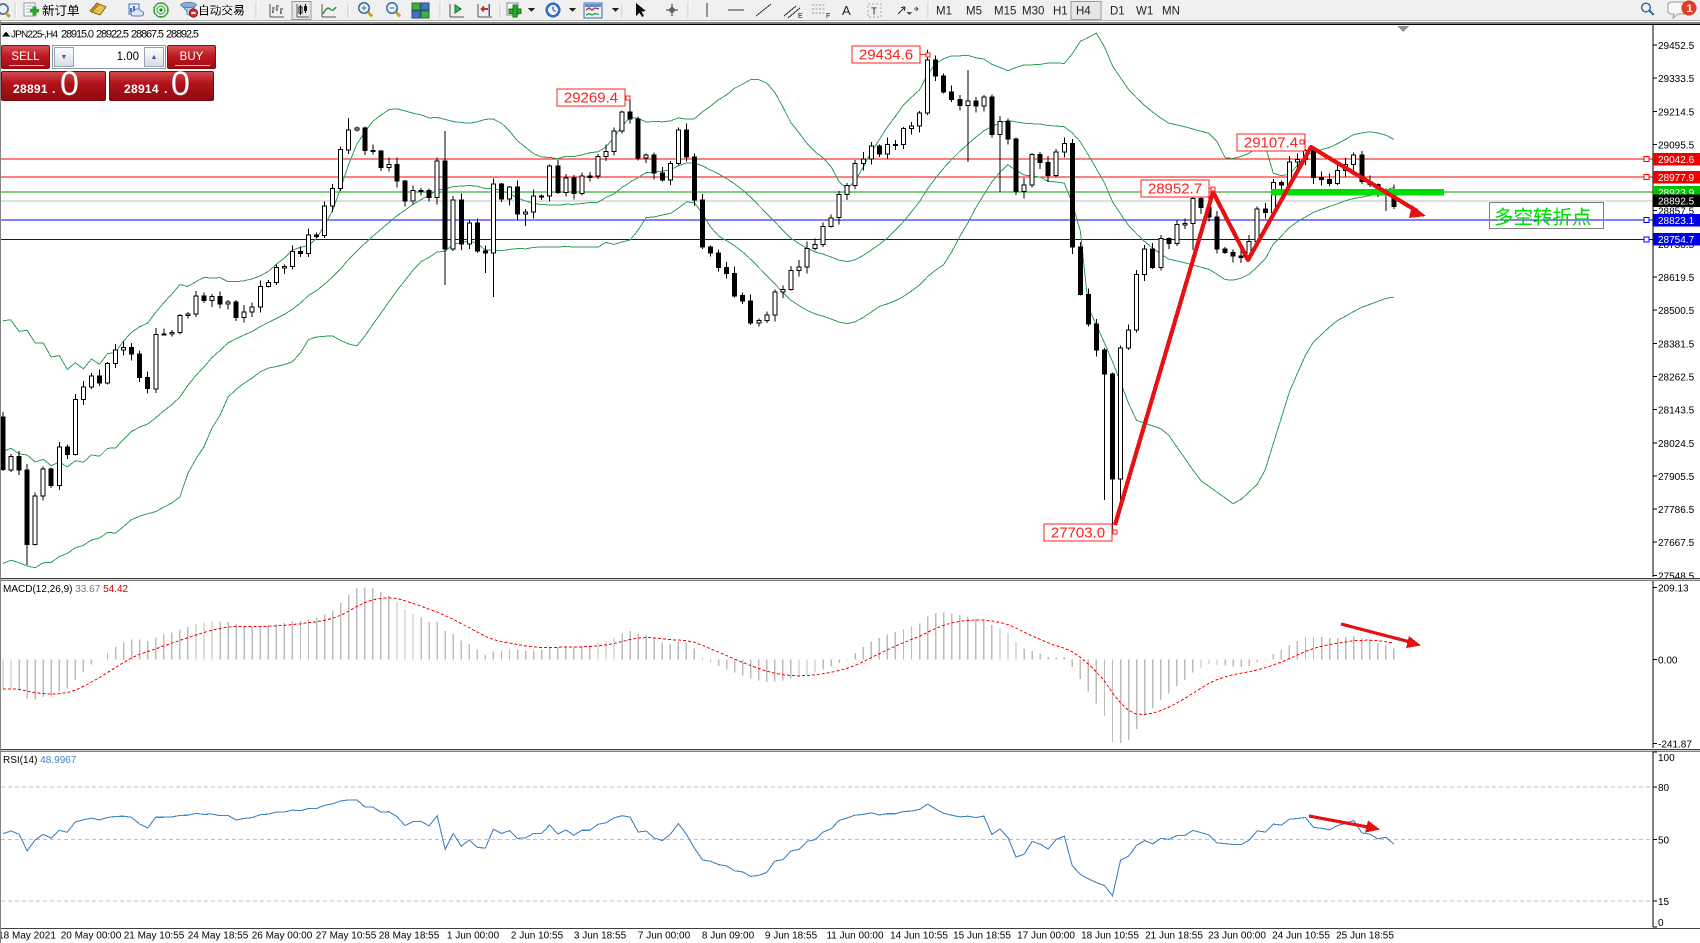  What do you see at coordinates (1676, 221) in the screenshot?
I see `svg-text: 28823.1` at bounding box center [1676, 221].